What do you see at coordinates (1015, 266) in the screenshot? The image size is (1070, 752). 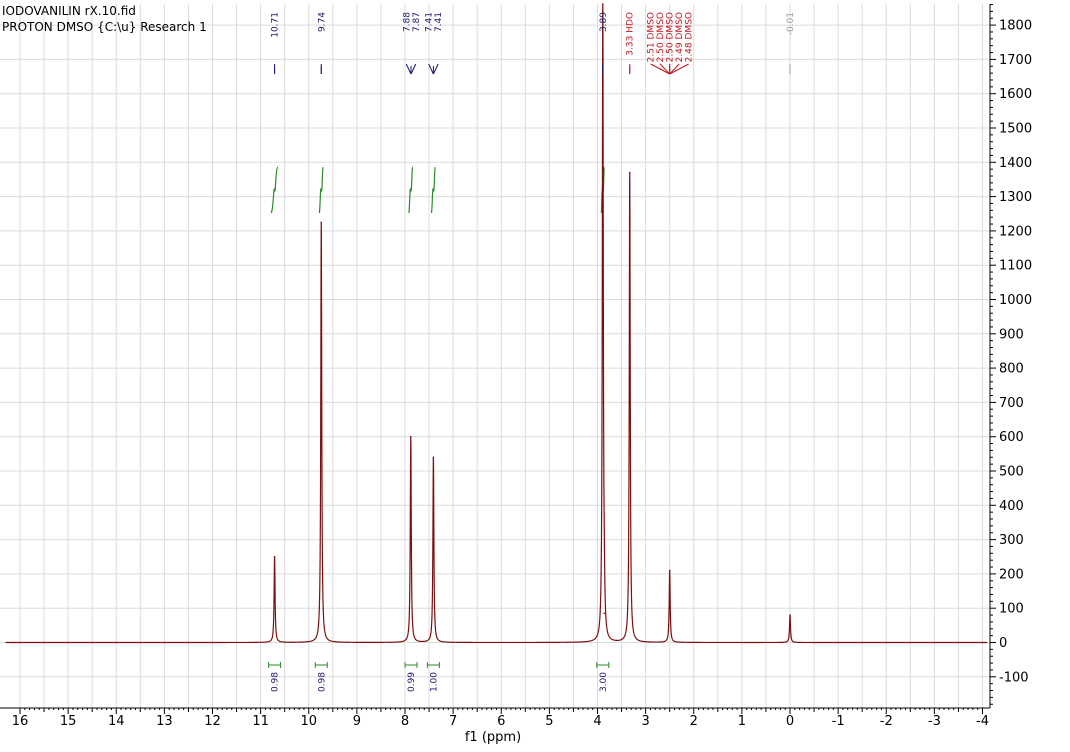 I see `y-tick-label: 1100` at bounding box center [1015, 266].